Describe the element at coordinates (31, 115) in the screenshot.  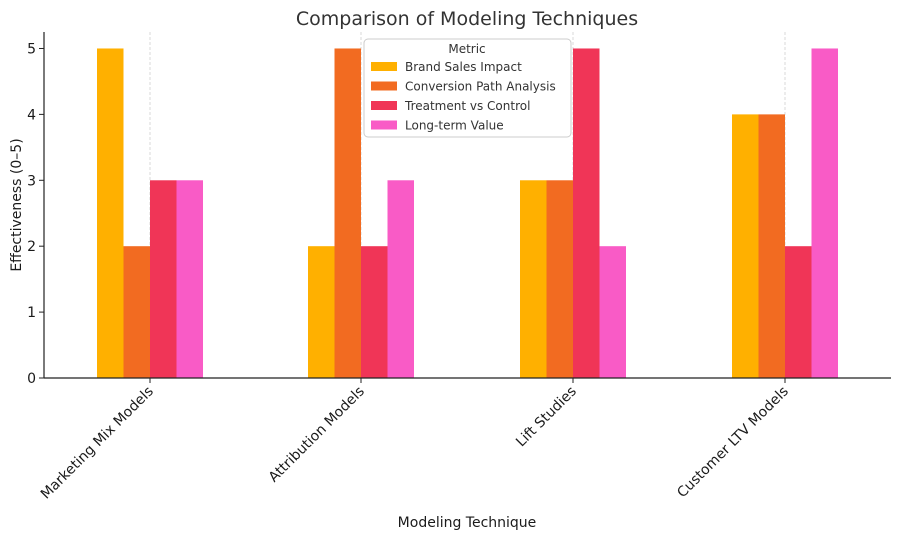
I see `y-tick-label-4: 4` at that location.